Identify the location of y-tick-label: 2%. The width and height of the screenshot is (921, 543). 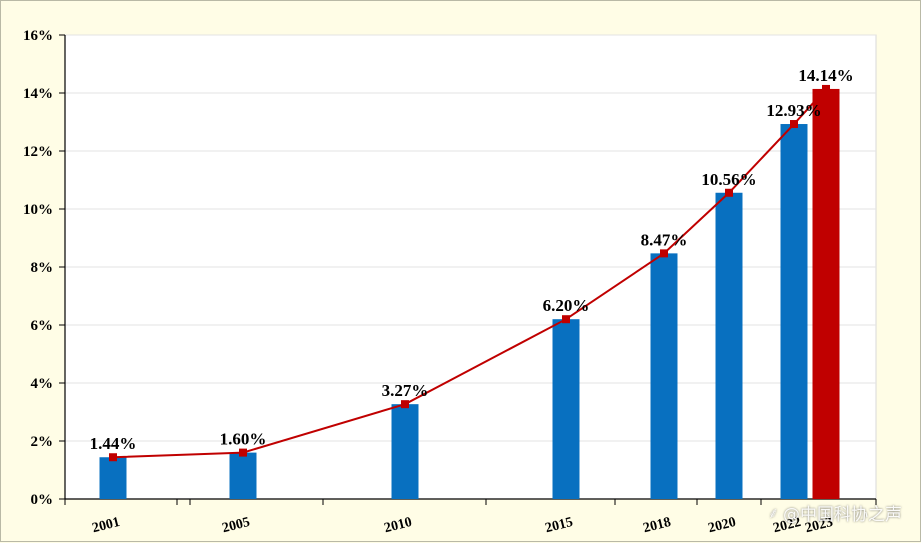
(42, 442).